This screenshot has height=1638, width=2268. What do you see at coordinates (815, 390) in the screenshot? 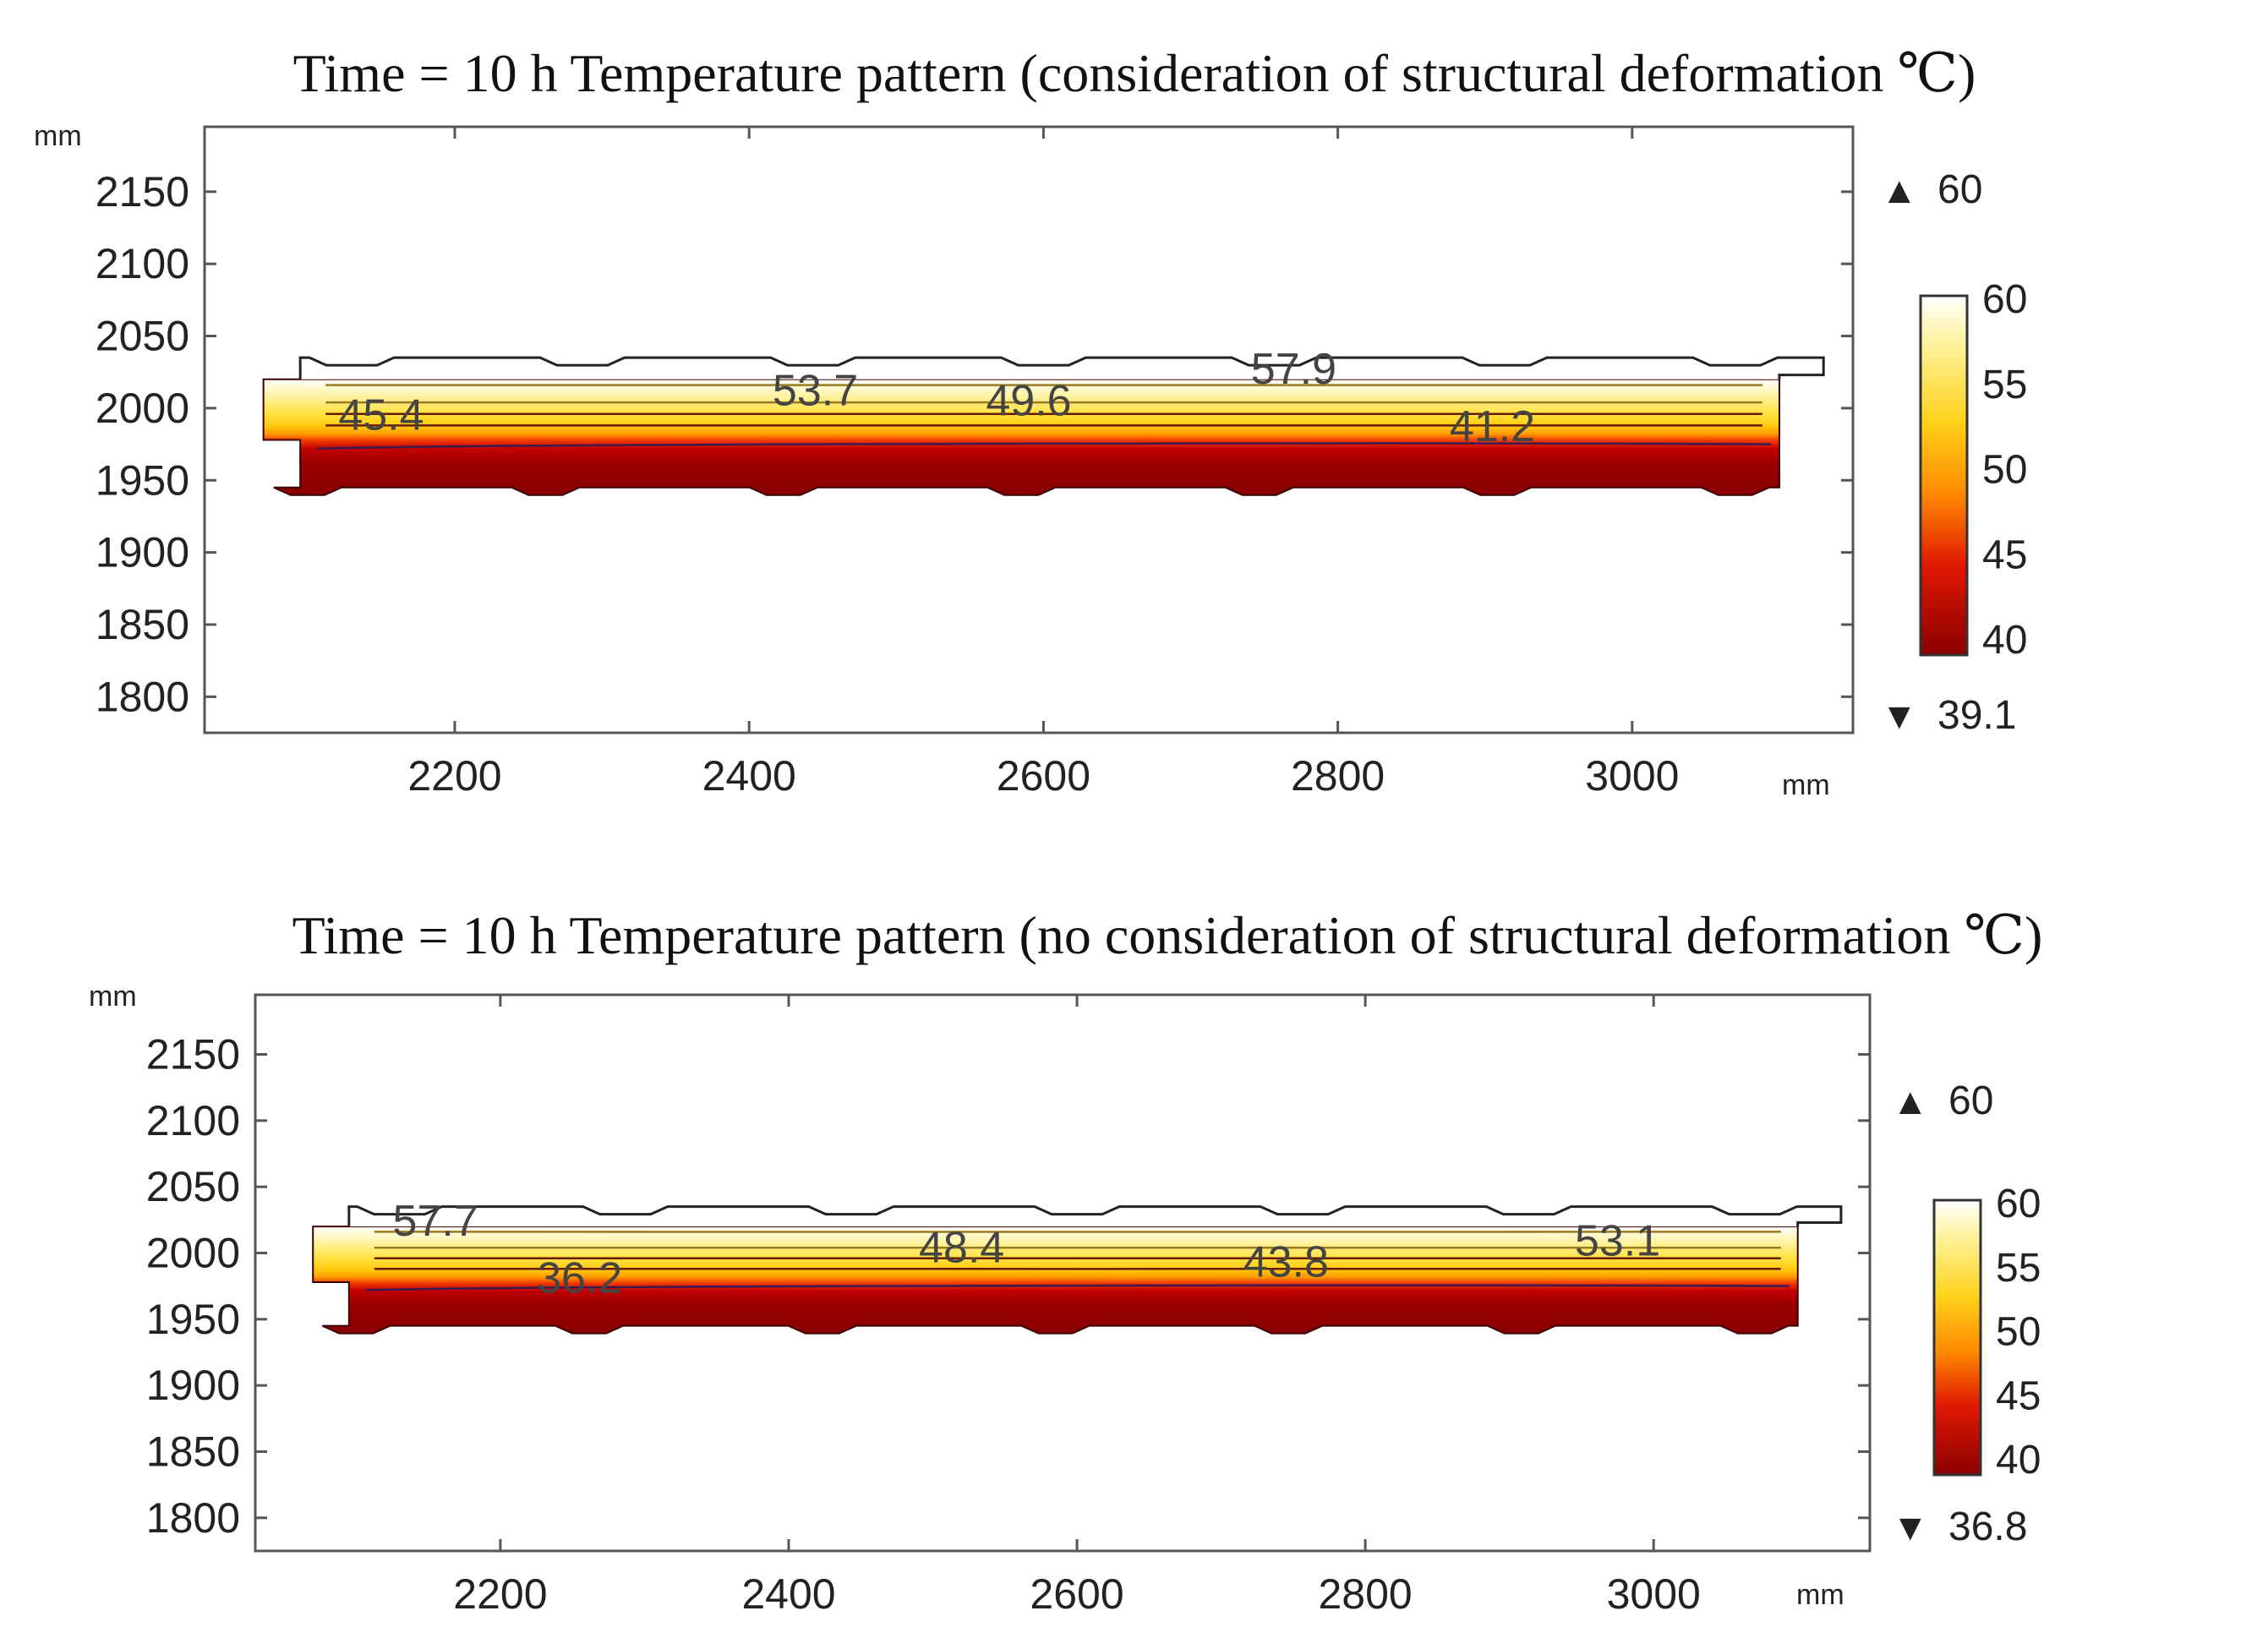
I see `contour-label: 53.7` at bounding box center [815, 390].